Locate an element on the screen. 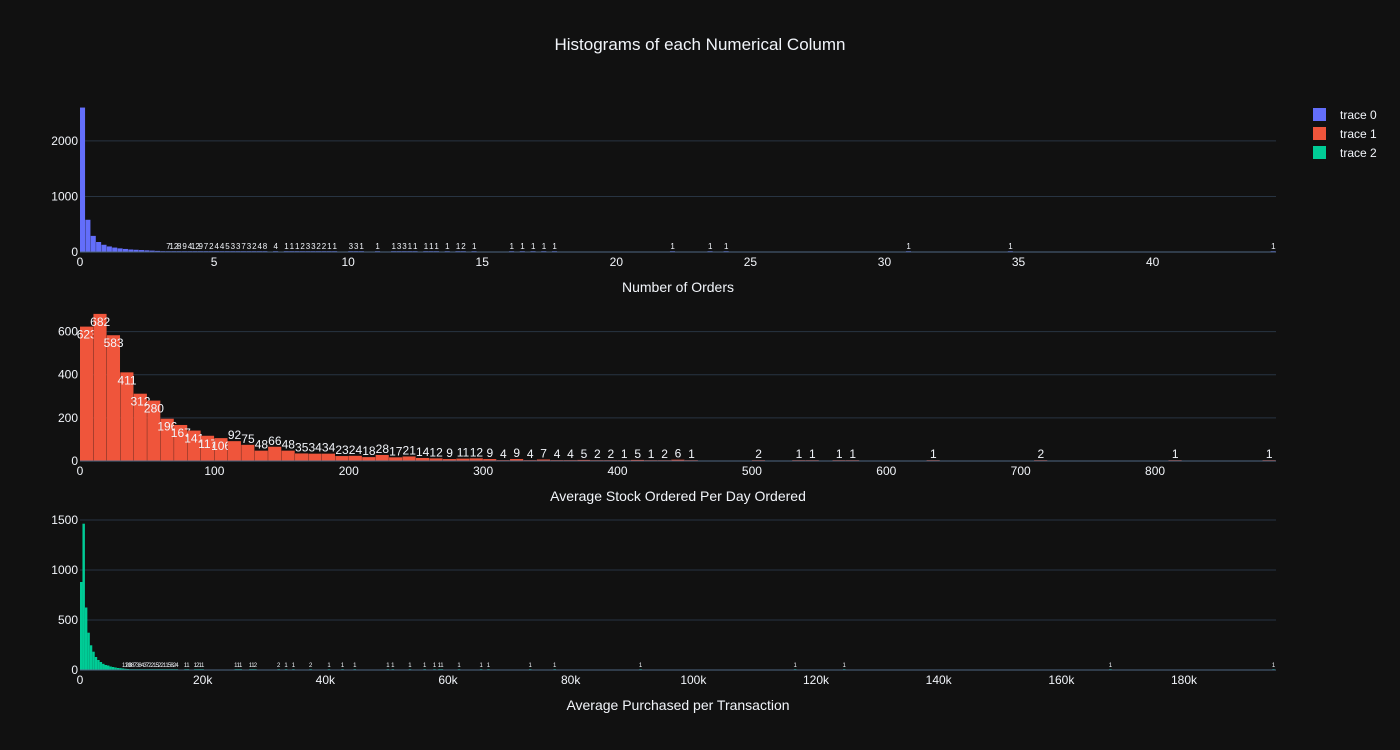 The width and height of the screenshot is (1400, 750). y-tick-label: 1000 is located at coordinates (64, 196).